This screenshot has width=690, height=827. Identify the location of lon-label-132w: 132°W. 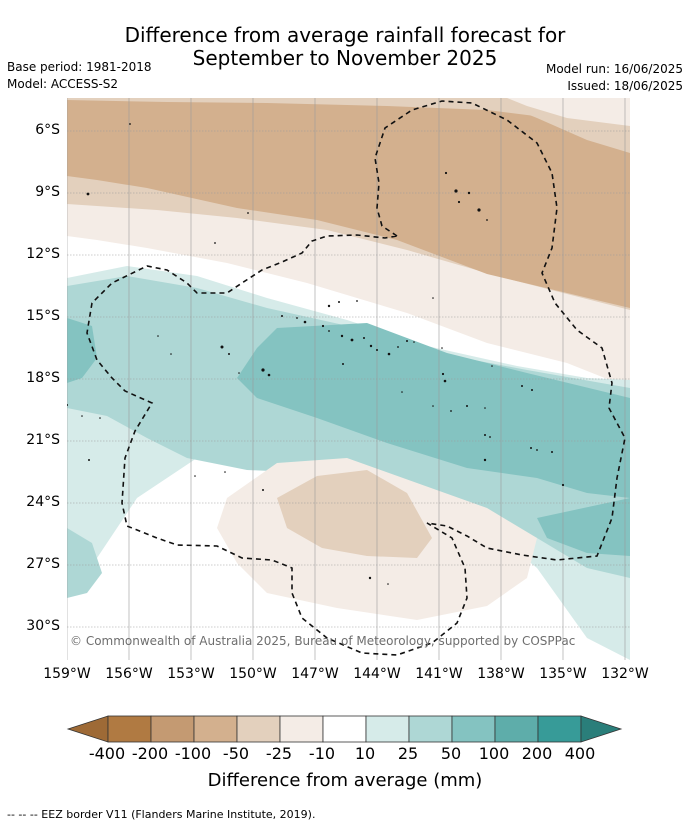
(625, 674).